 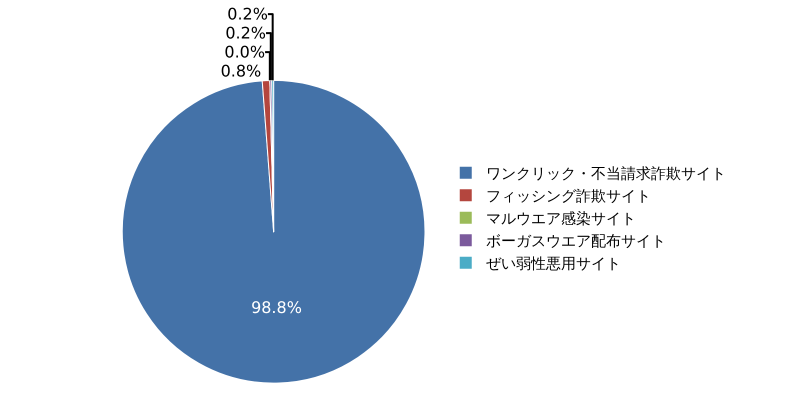 What do you see at coordinates (561, 219) in the screenshot?
I see `legend-label: マルウエア感染サイト` at bounding box center [561, 219].